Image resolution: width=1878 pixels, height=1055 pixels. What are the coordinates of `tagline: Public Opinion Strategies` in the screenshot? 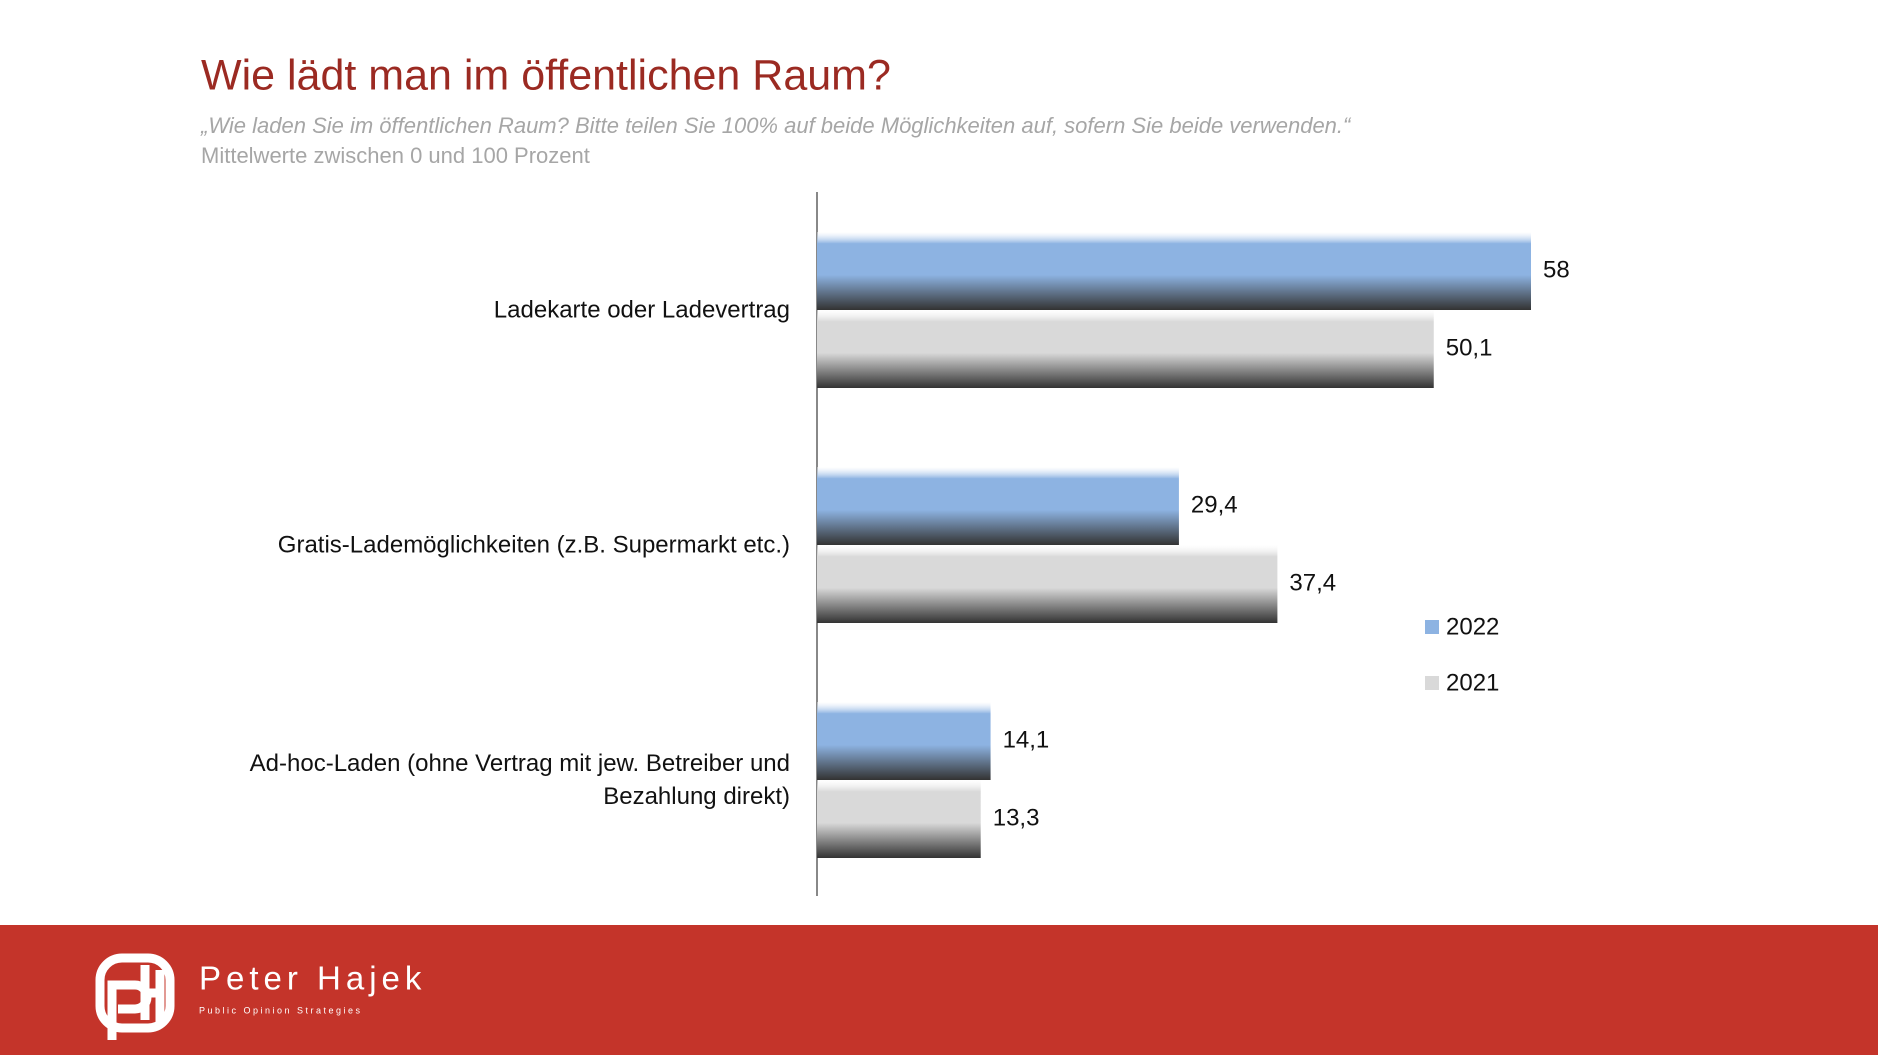 It's located at (281, 1010).